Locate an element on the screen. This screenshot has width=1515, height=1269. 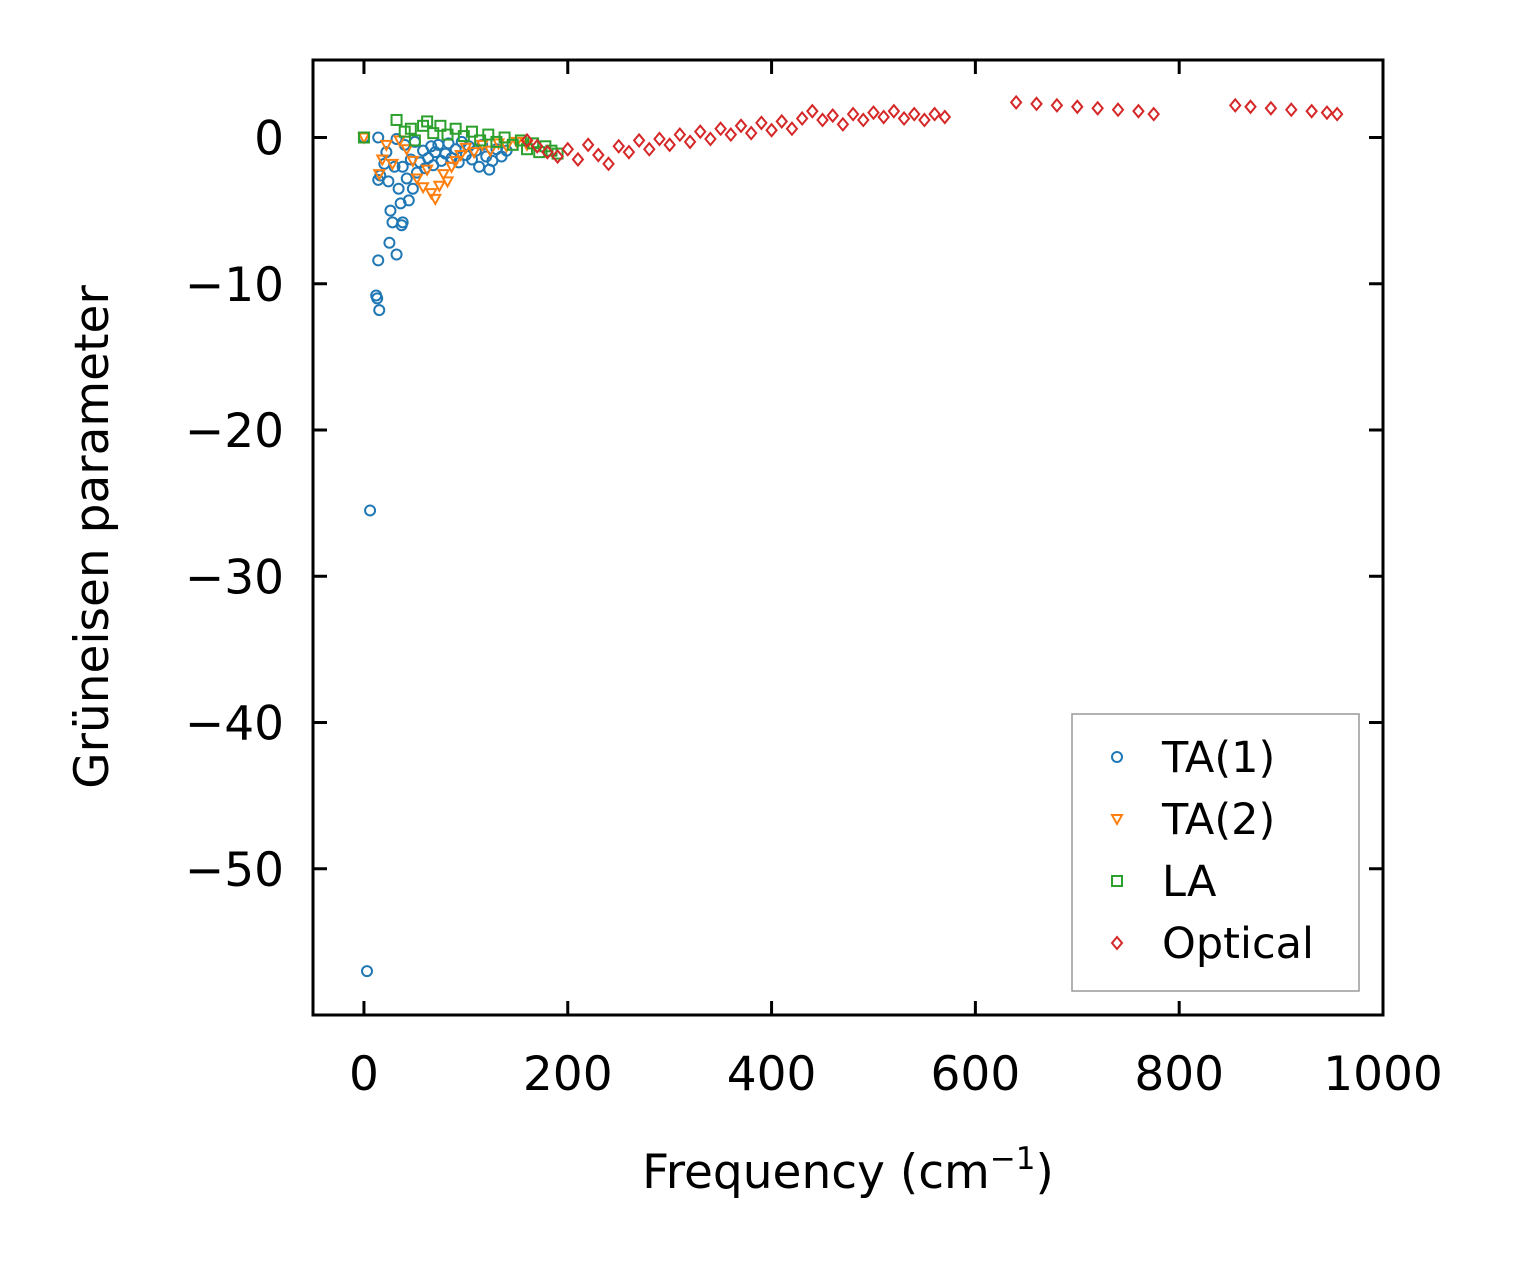
legend-items: TA(1) TA(2) LA Optical is located at coordinates (1212, 851).